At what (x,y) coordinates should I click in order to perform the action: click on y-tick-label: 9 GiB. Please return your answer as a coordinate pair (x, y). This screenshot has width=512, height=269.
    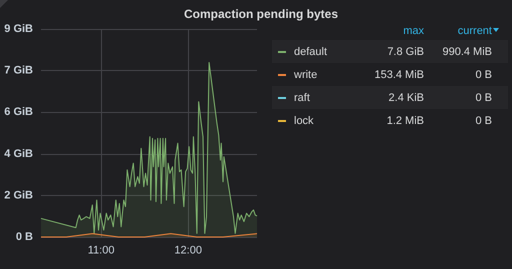
    Looking at the image, I should click on (19, 29).